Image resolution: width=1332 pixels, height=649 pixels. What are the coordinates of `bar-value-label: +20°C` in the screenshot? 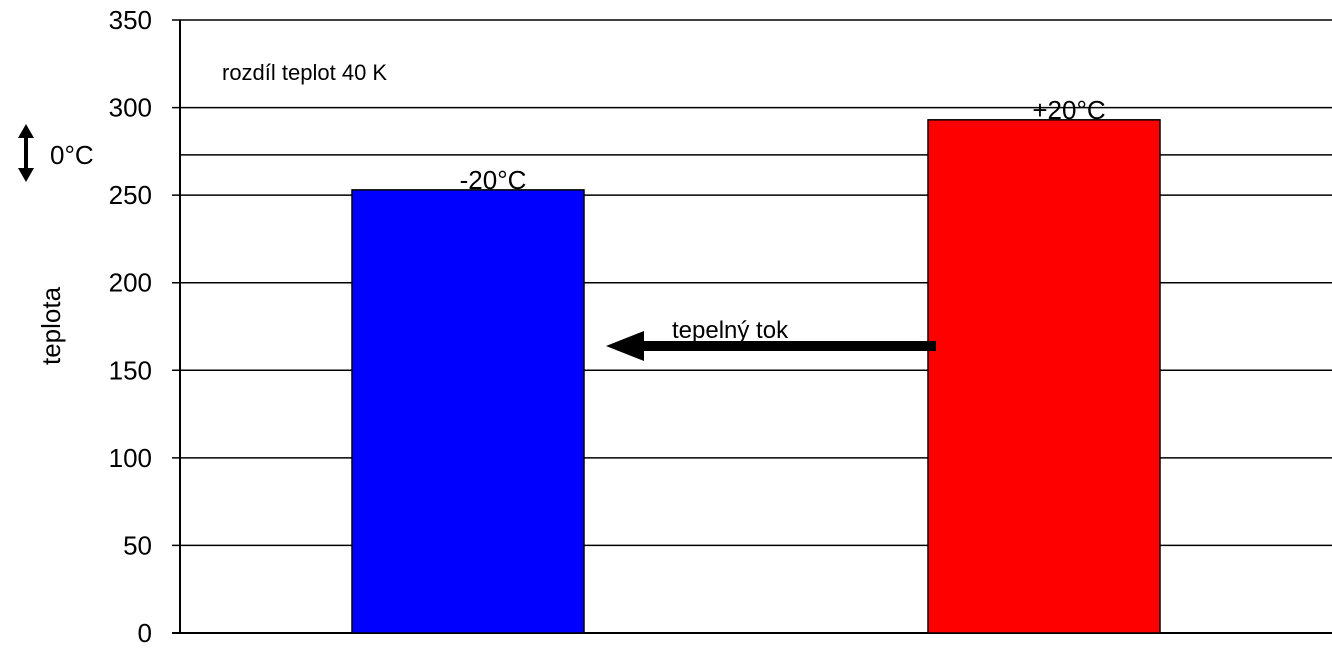 It's located at (1068, 110).